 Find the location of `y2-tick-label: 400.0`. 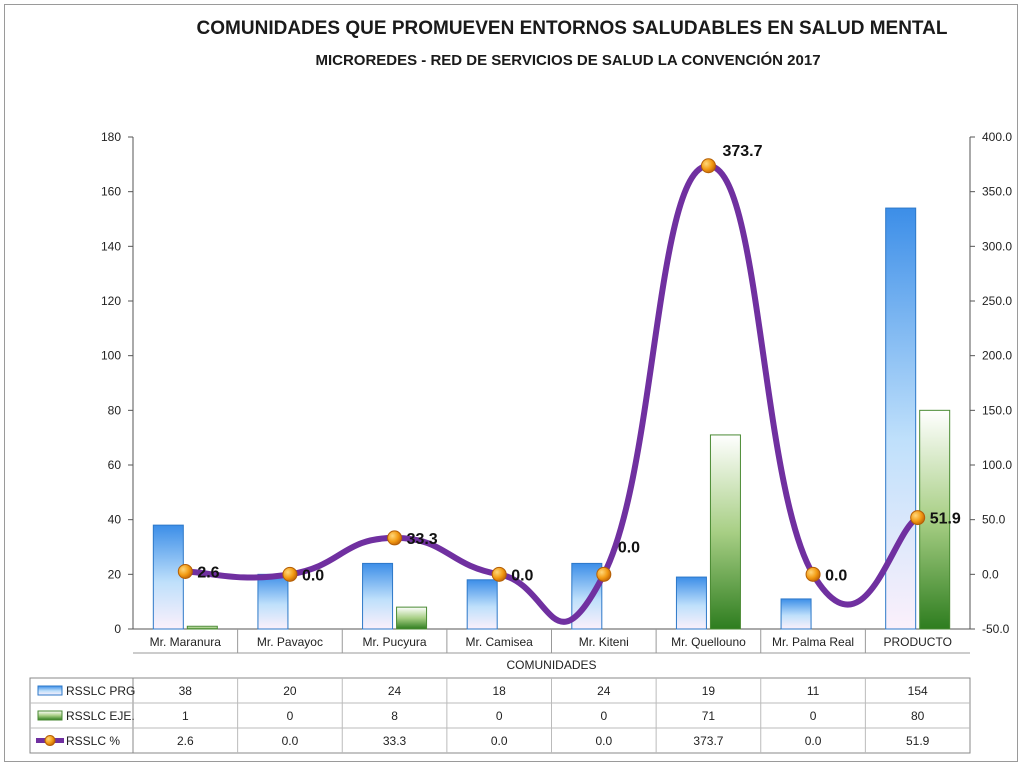

y2-tick-label: 400.0 is located at coordinates (997, 137).